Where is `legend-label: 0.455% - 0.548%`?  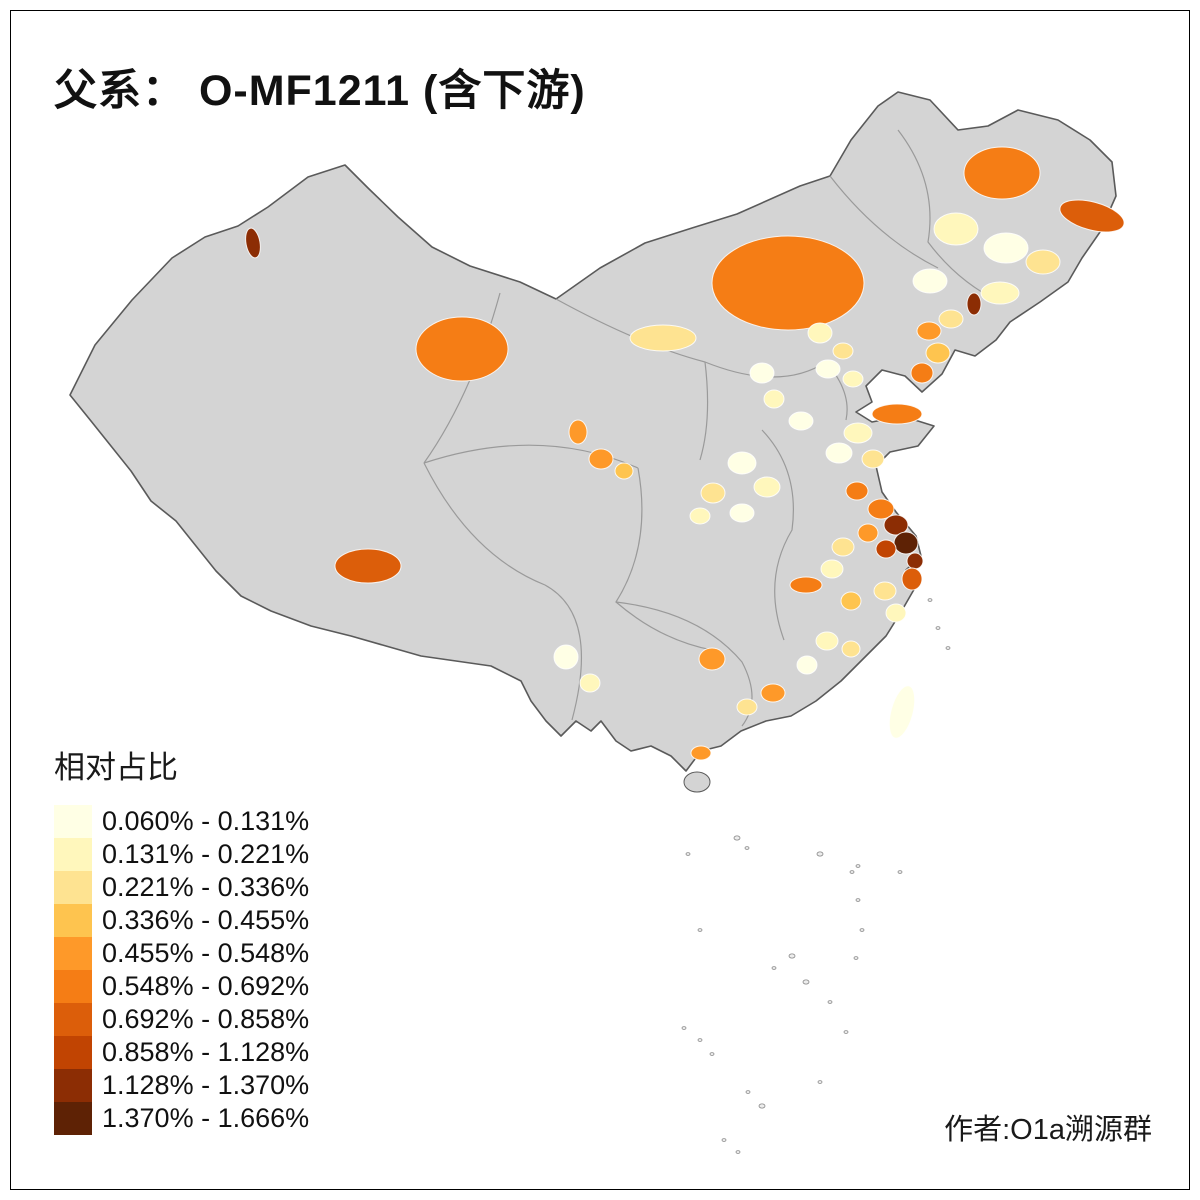 legend-label: 0.455% - 0.548% is located at coordinates (206, 953).